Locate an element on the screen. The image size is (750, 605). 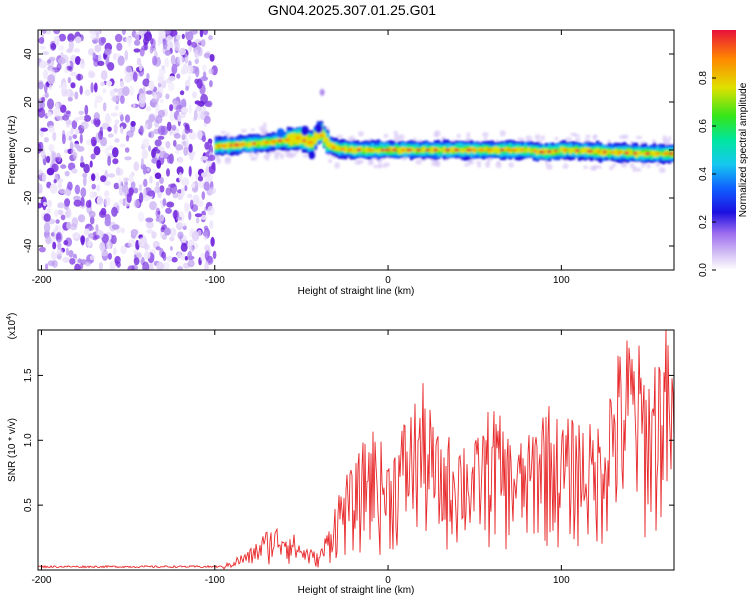
spectrogram-x-label: Height of straight line (km) is located at coordinates (356, 291).